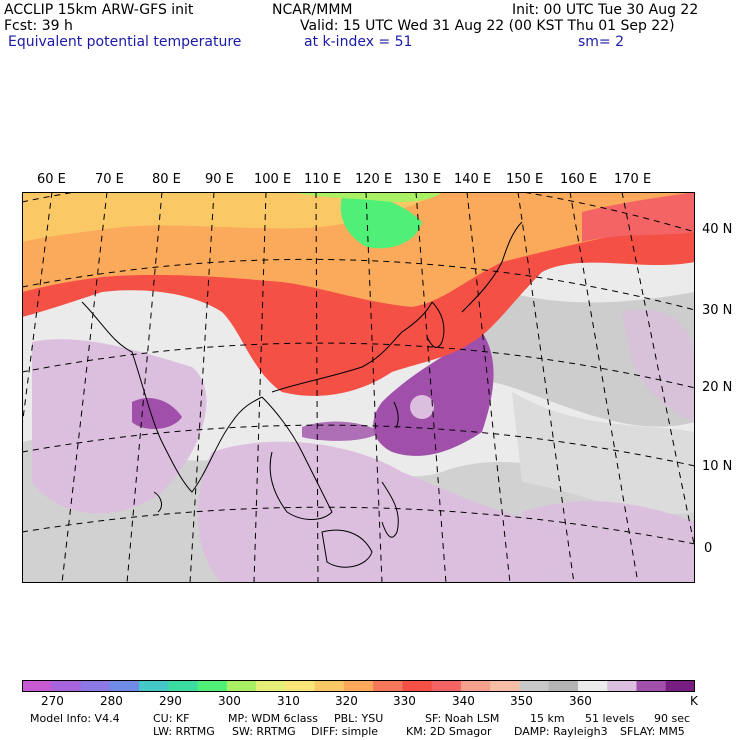 The height and width of the screenshot is (740, 740). What do you see at coordinates (601, 42) in the screenshot?
I see `smoothing-label: sm= 2` at bounding box center [601, 42].